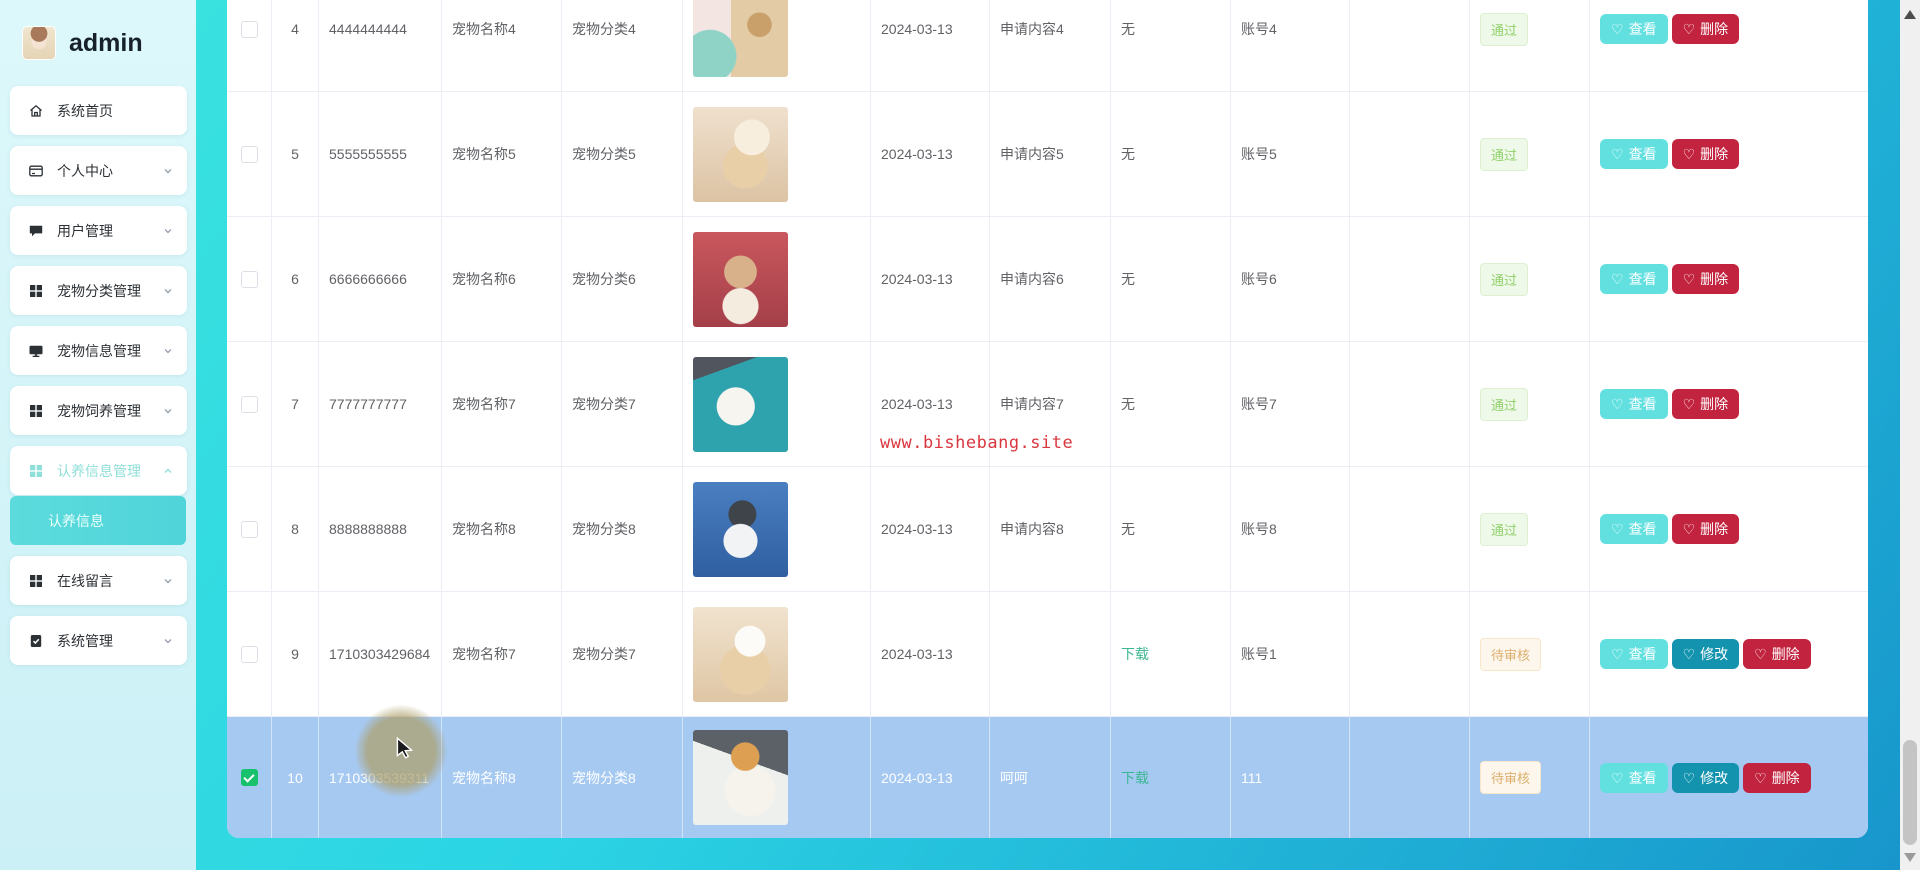 The width and height of the screenshot is (1920, 870). Describe the element at coordinates (36, 641) in the screenshot. I see `clipboard-icon` at that location.